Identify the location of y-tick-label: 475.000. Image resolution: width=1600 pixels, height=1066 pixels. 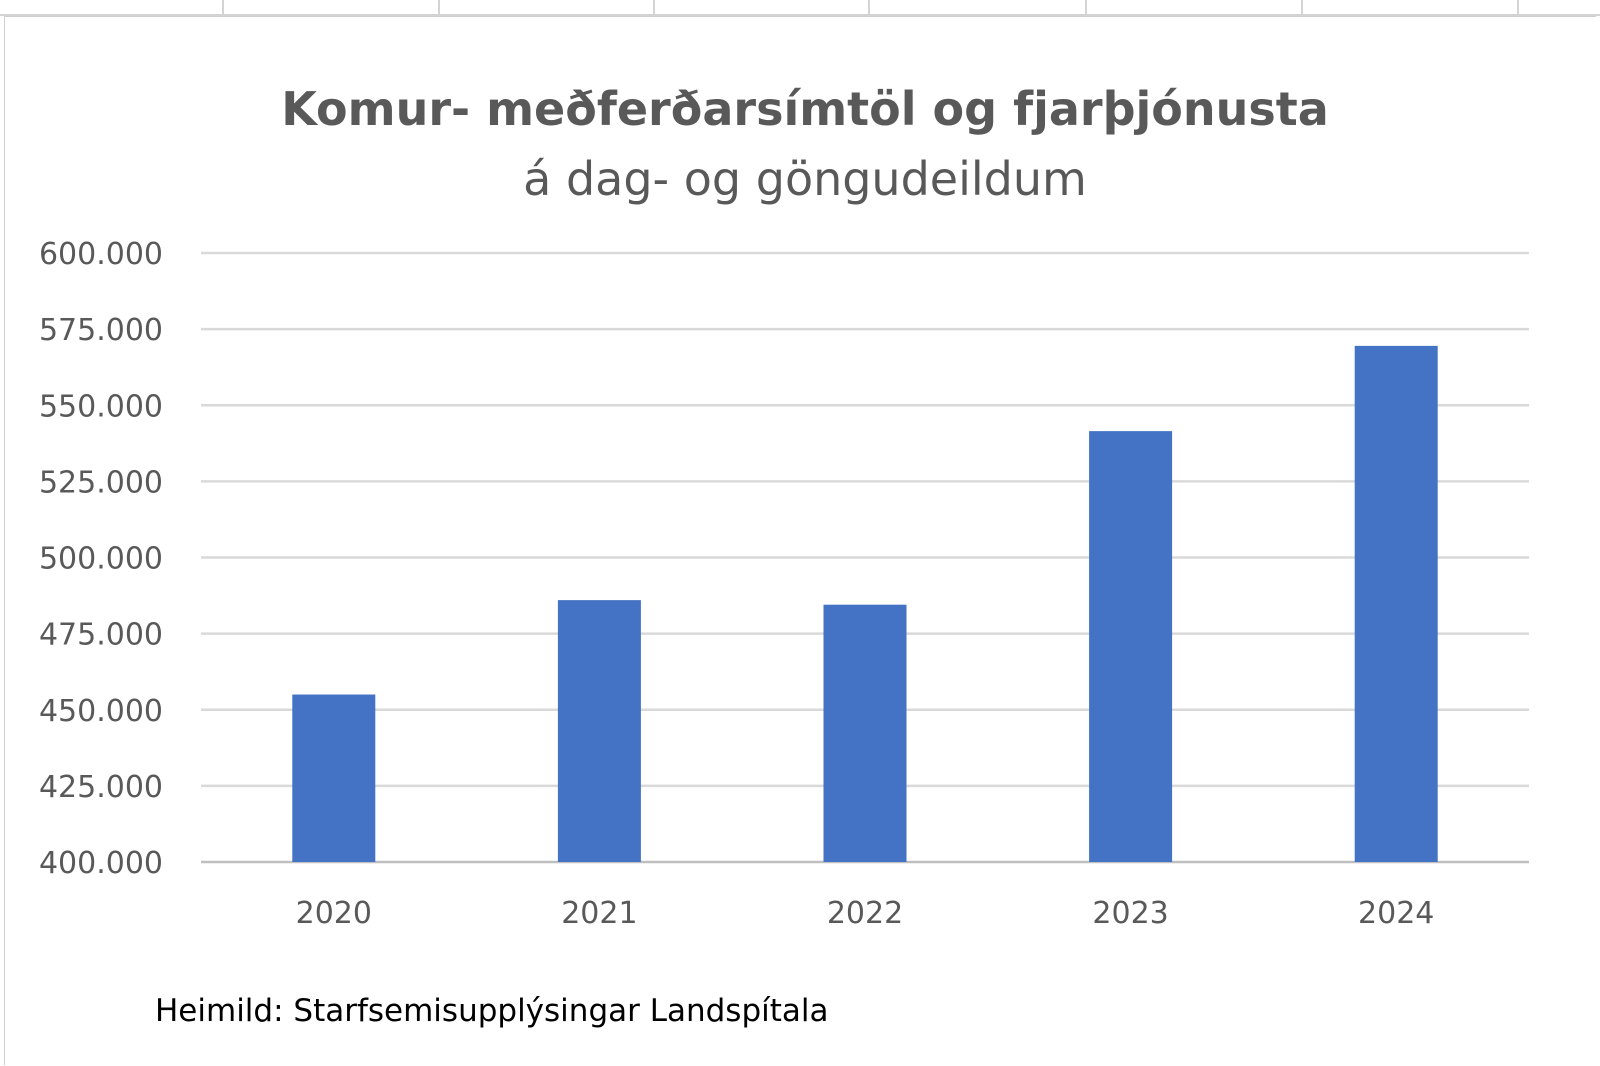
(101, 635).